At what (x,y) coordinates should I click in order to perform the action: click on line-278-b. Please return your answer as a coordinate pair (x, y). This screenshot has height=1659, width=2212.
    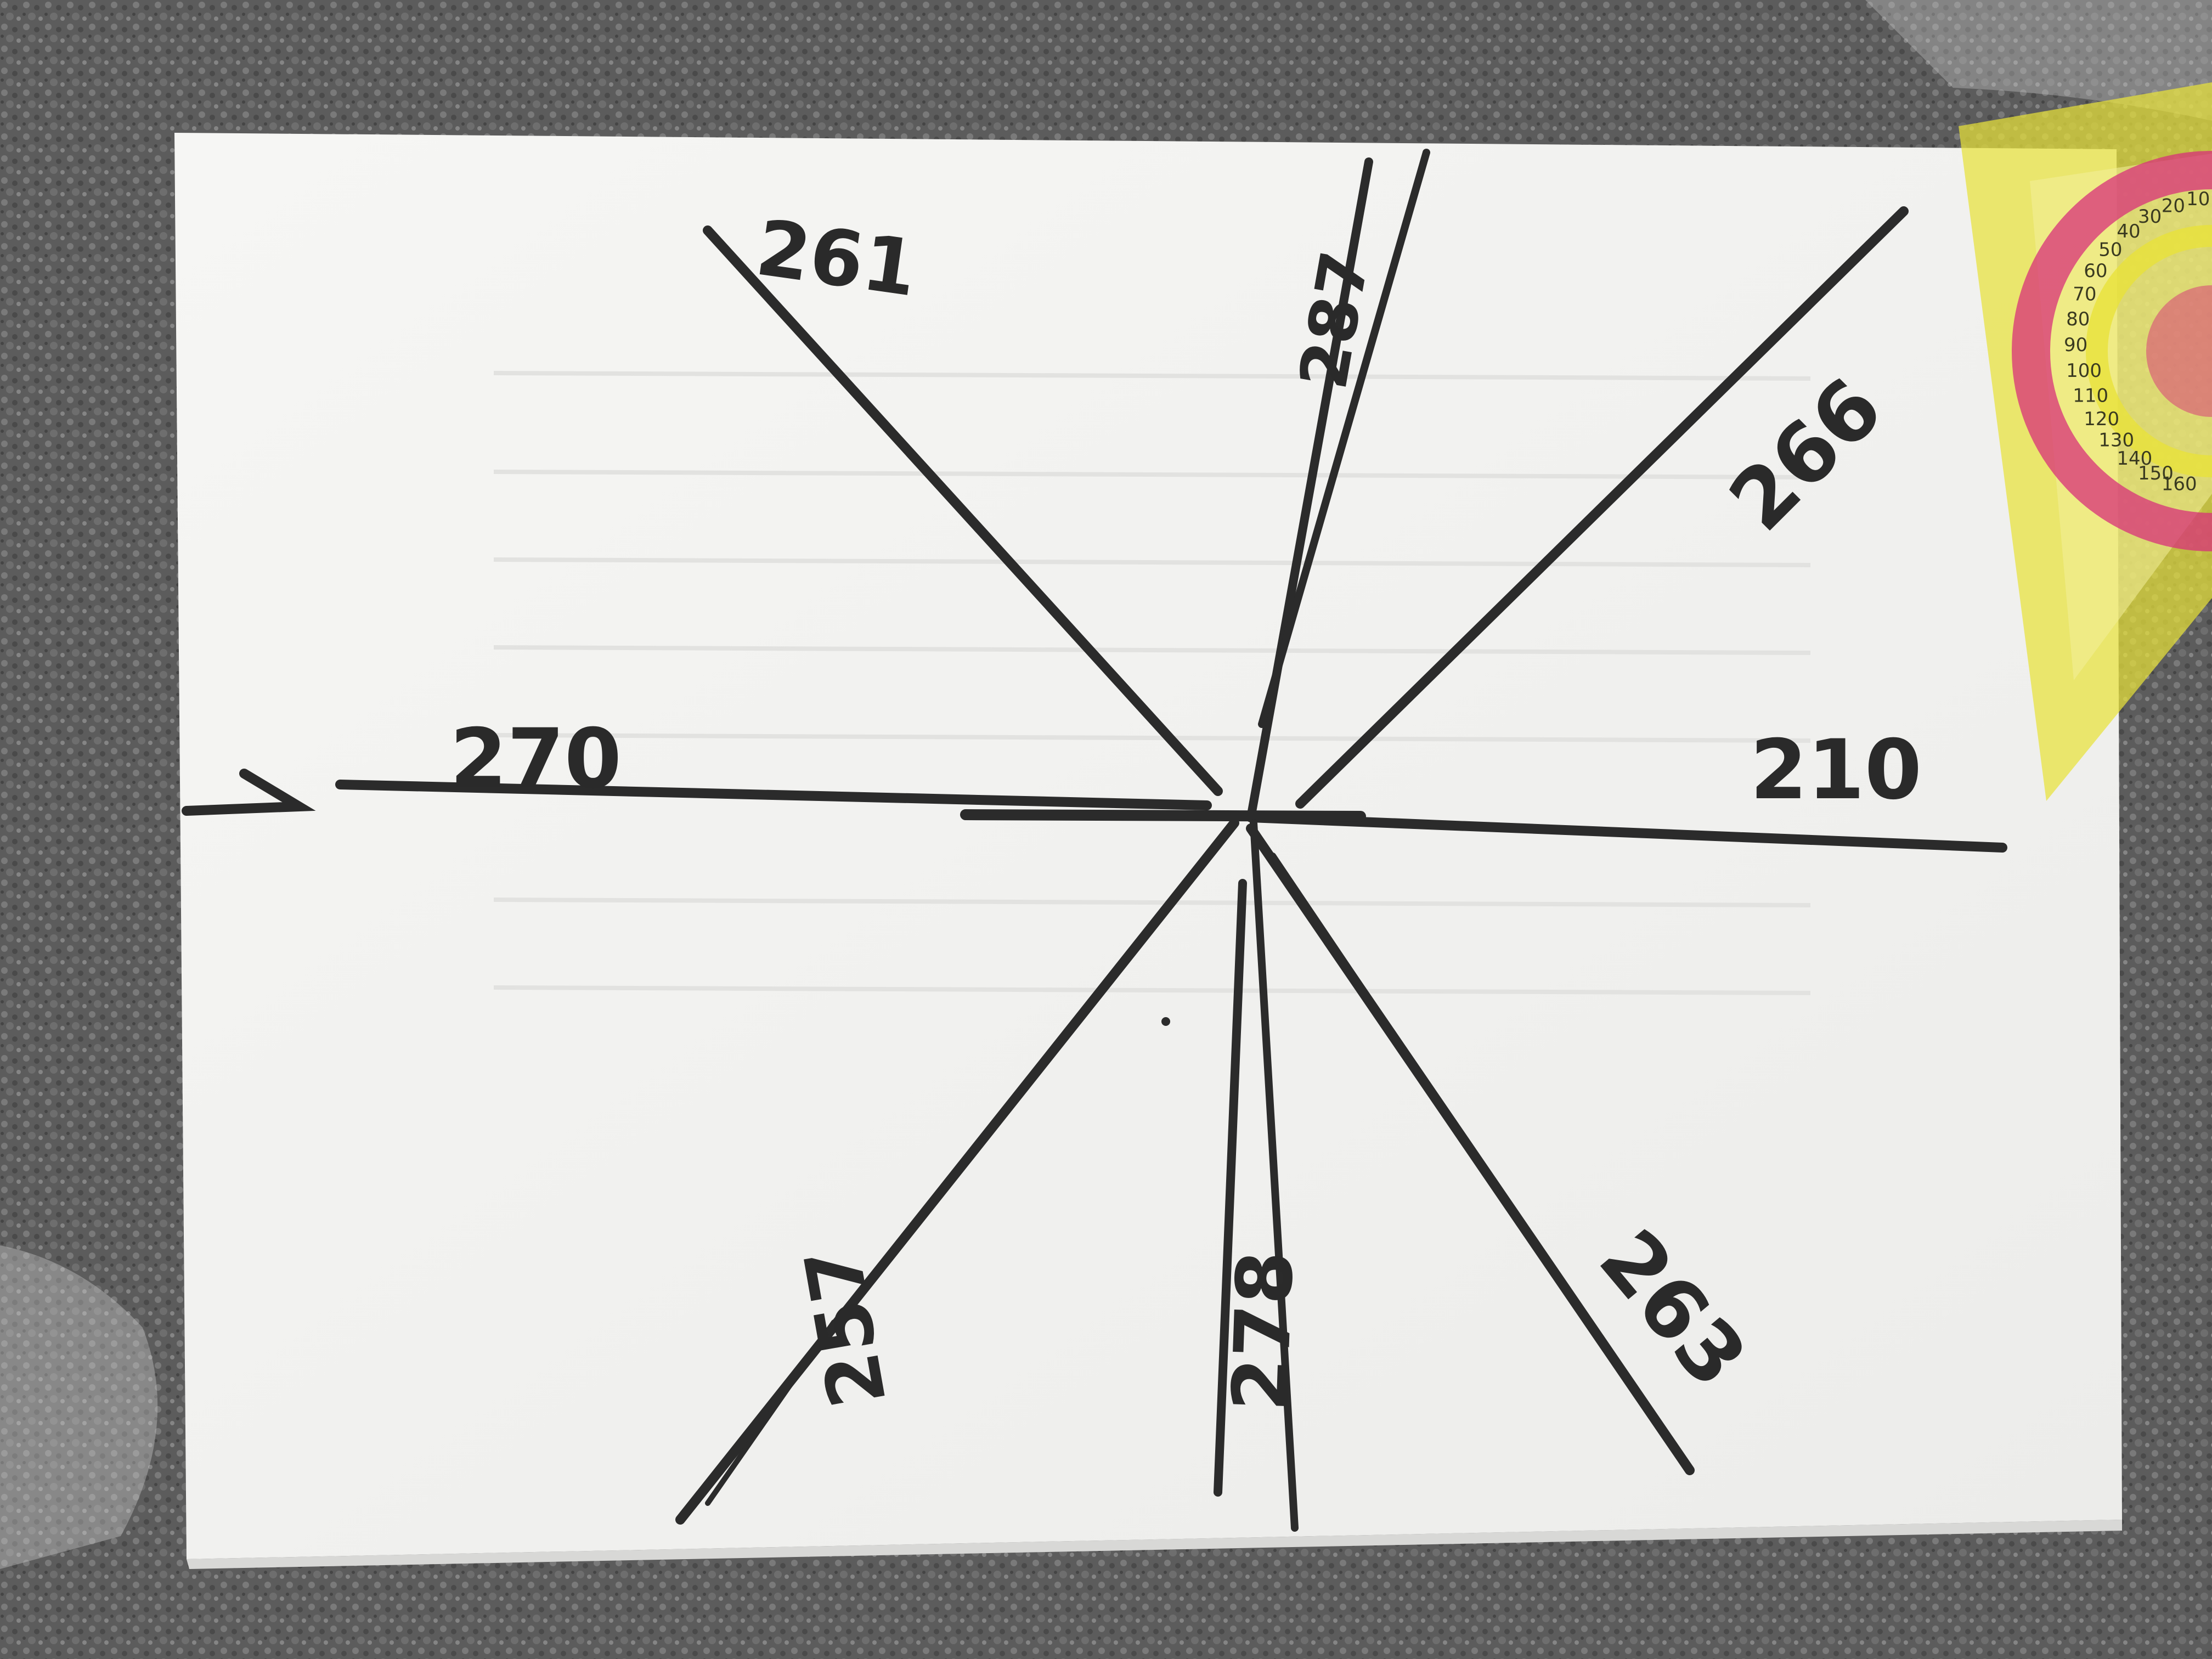
    Looking at the image, I should click on (1231, 1188).